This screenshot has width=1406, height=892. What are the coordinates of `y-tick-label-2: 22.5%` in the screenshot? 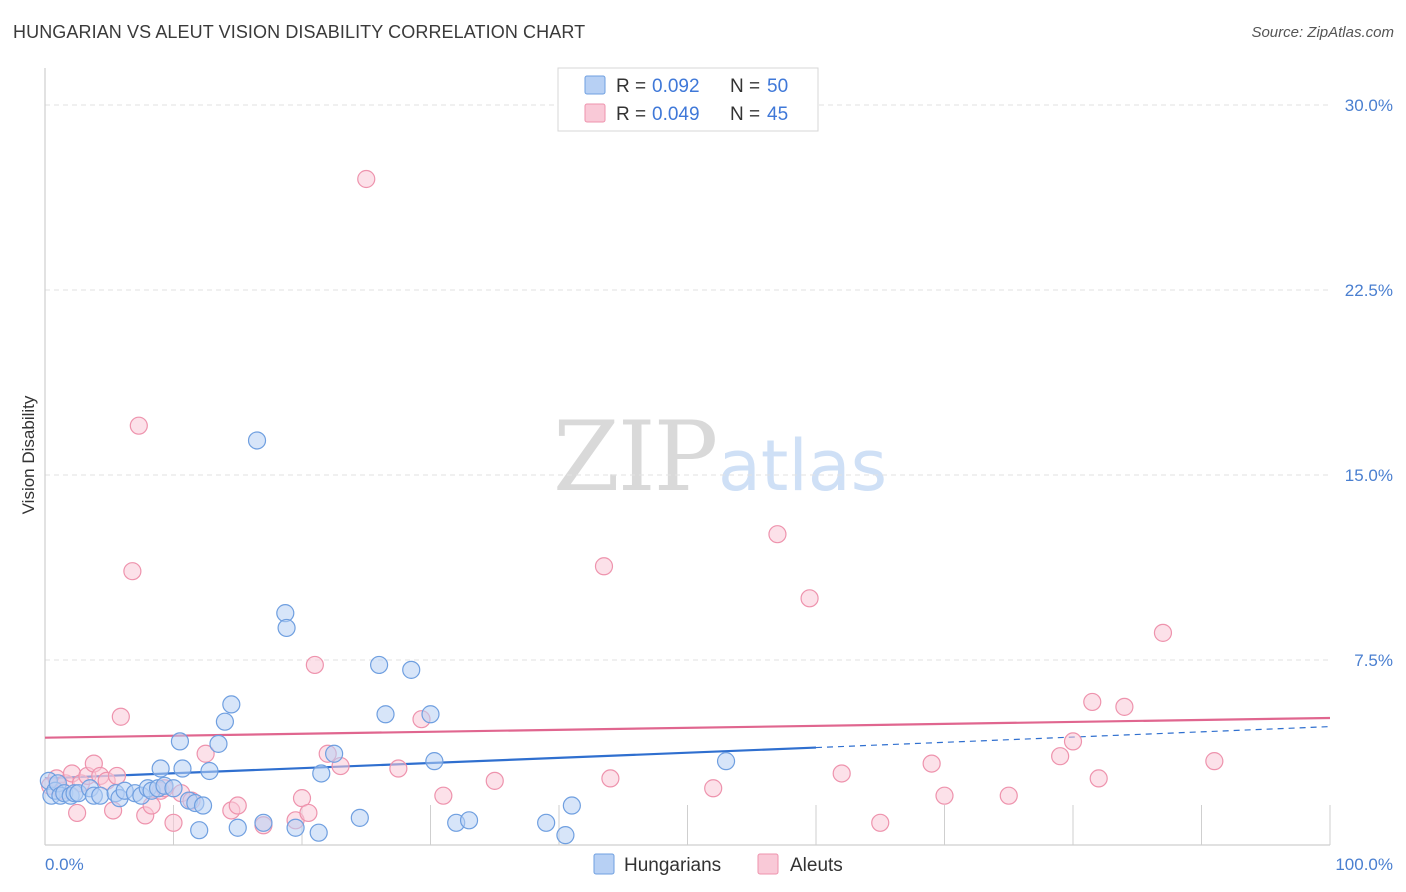 It's located at (1369, 290).